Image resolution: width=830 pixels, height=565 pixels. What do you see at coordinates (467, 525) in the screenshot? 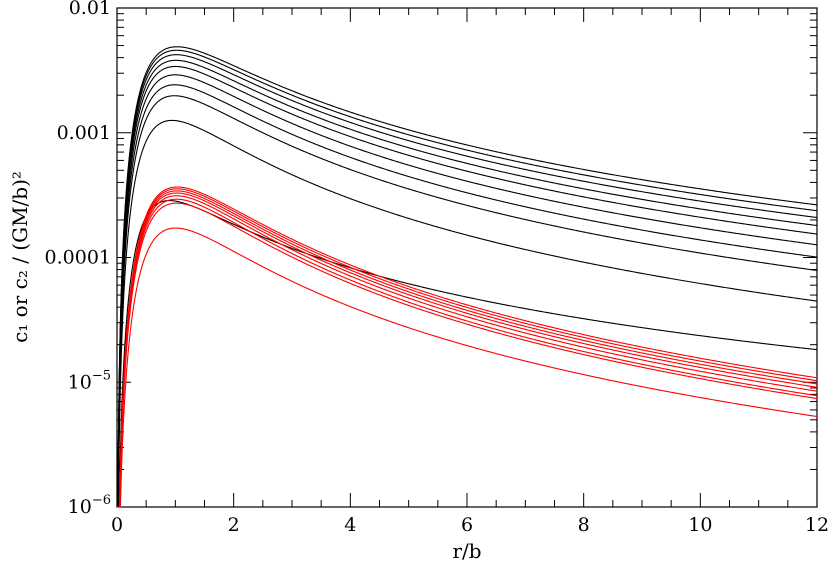
I see `x-tick-label: 6` at bounding box center [467, 525].